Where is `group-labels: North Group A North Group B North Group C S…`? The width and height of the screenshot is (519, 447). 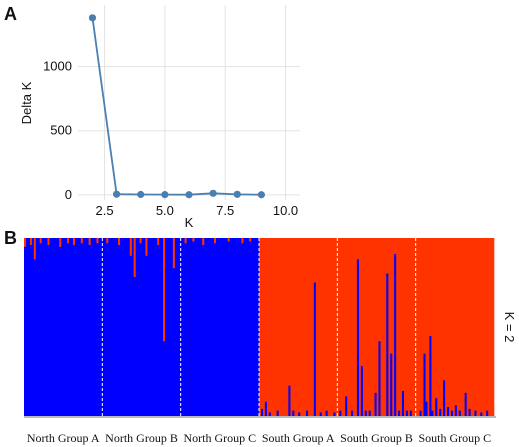
group-labels: North Group A North Group B North Group C S… is located at coordinates (259, 438).